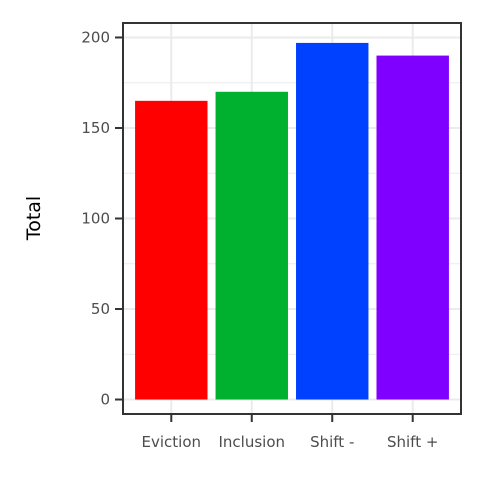 Image resolution: width=484 pixels, height=484 pixels. I want to click on bar-inclusion, so click(251, 245).